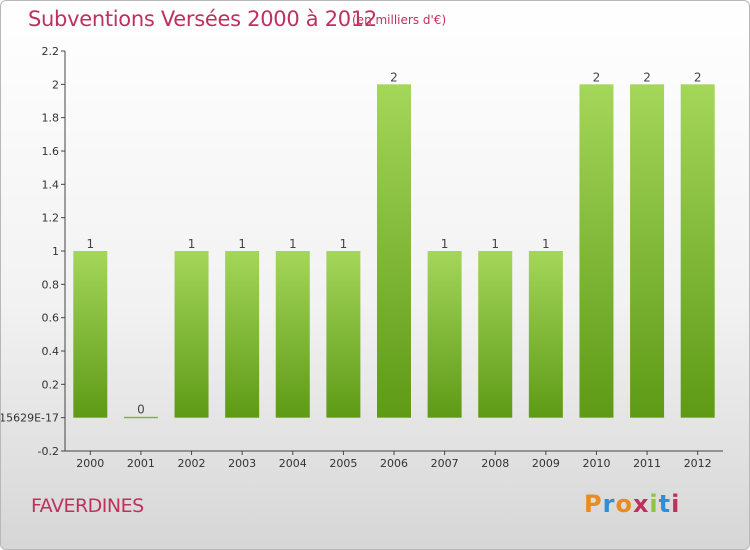 The image size is (750, 550). I want to click on y-tick-label: 2, so click(55, 84).